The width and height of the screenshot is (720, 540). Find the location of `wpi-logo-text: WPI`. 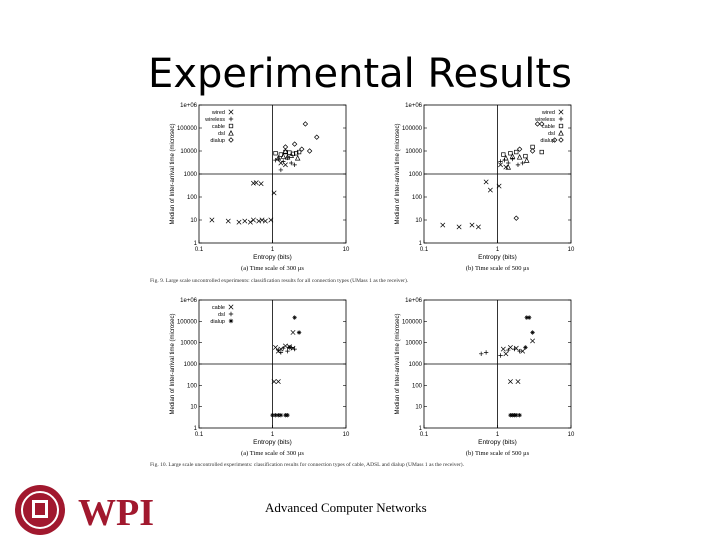

wpi-logo-text: WPI is located at coordinates (116, 513).